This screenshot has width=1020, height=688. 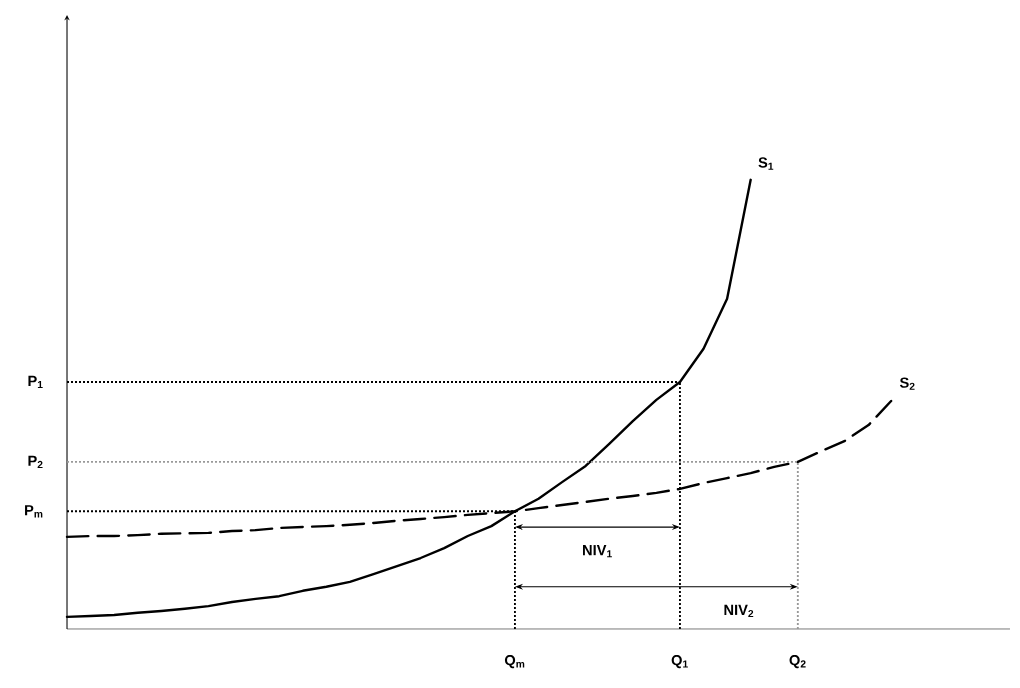 I want to click on x-tick-label: Q$_{2}$, so click(x=797, y=662).